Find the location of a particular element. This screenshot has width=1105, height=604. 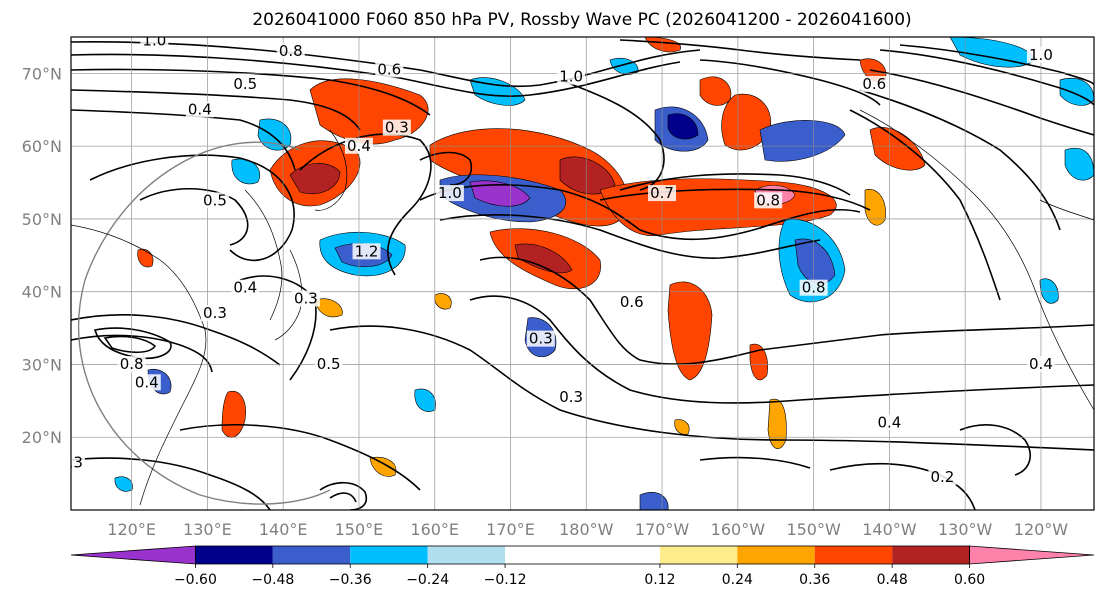

contour-label: 1.2 is located at coordinates (367, 251).